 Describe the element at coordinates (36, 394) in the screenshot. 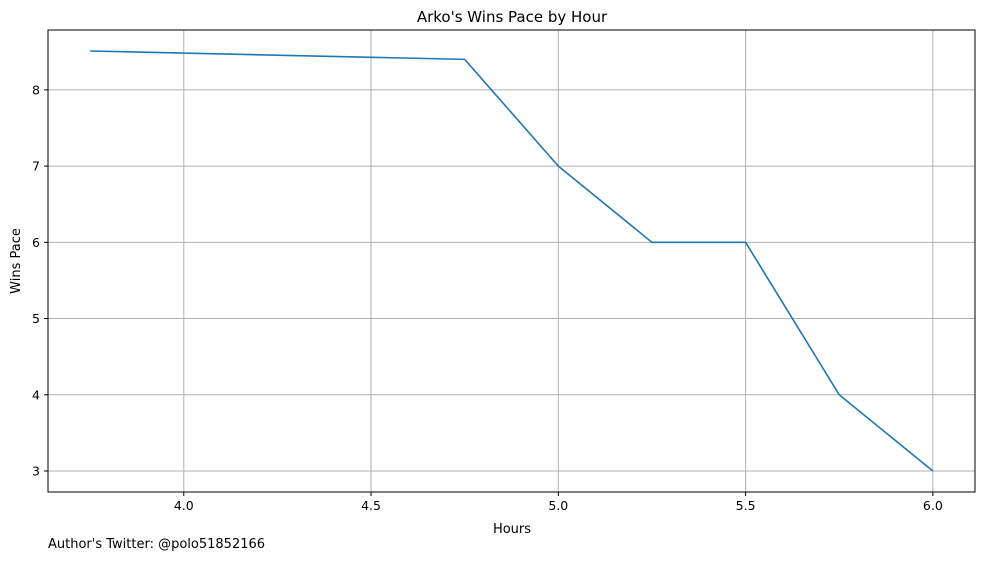

I see `y-tick-label: 4` at that location.